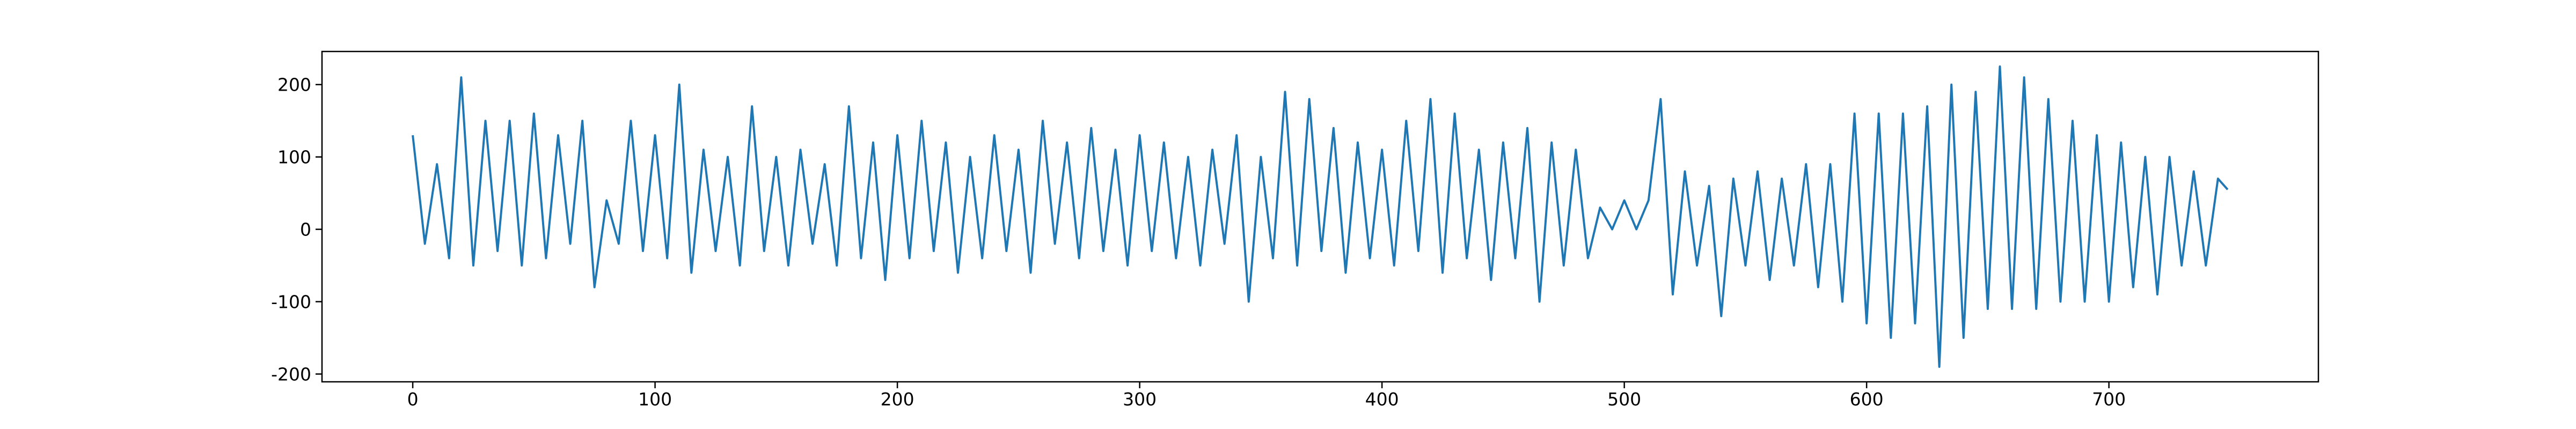 The height and width of the screenshot is (429, 2576). What do you see at coordinates (1140, 399) in the screenshot?
I see `x-tick-label: 300` at bounding box center [1140, 399].